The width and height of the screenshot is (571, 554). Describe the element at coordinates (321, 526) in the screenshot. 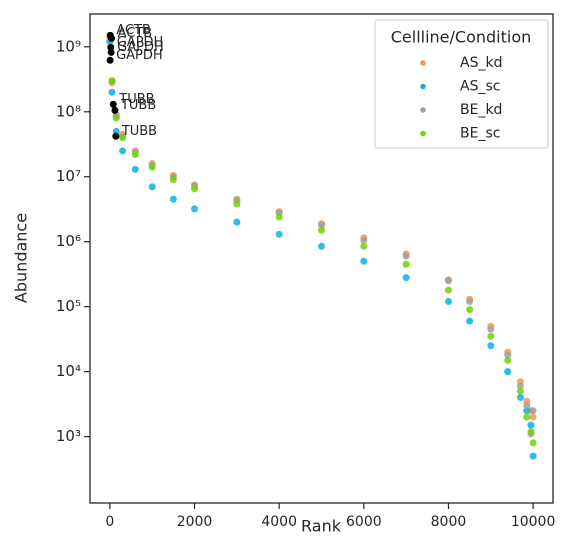

I see `x-axis-label: Rank` at that location.